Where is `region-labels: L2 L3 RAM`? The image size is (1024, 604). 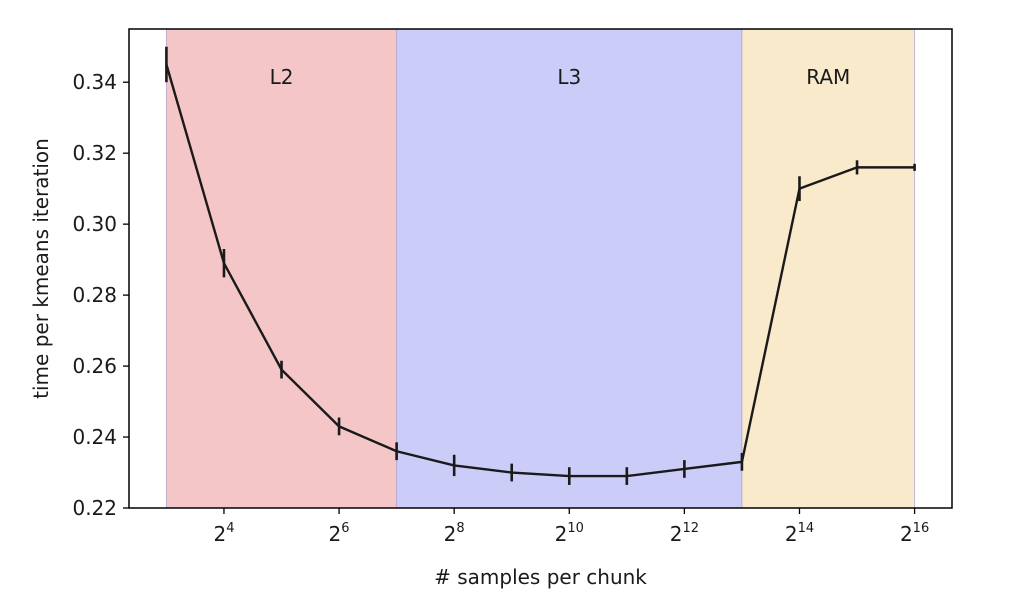 region-labels: L2 L3 RAM is located at coordinates (560, 77).